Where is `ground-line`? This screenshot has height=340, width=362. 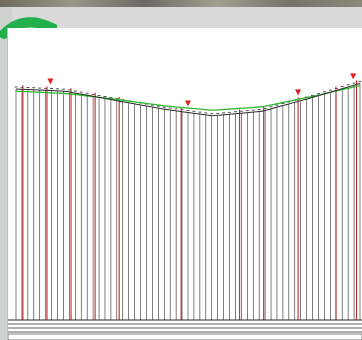
ground-line is located at coordinates (188, 99).